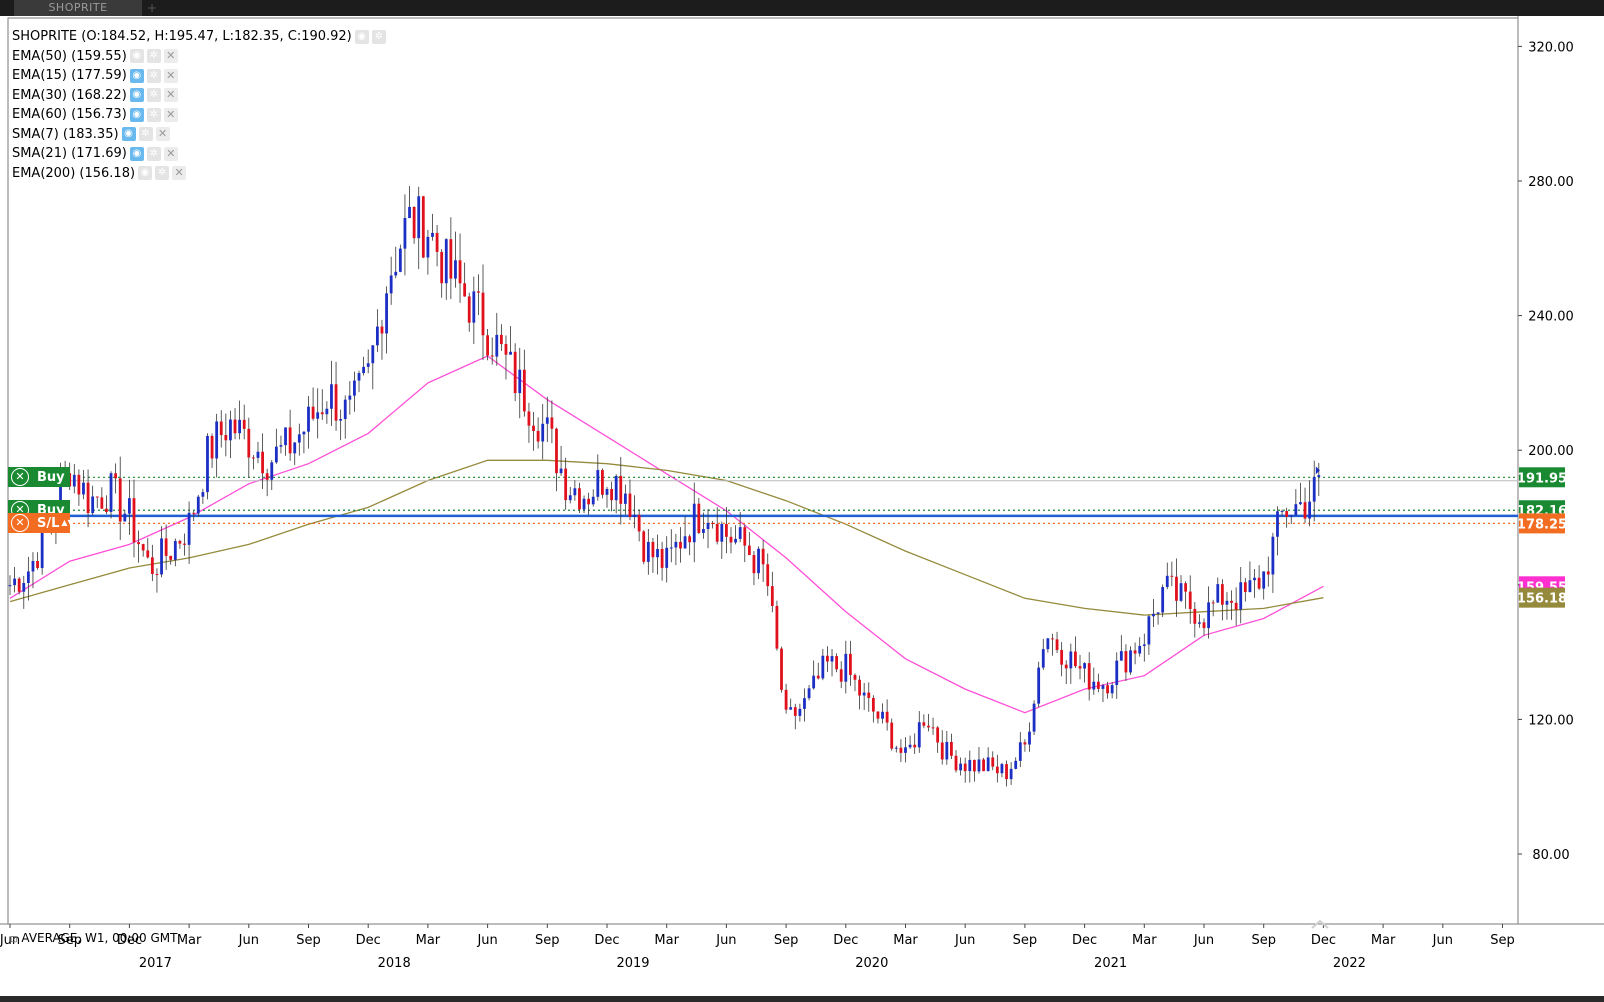 This screenshot has width=1604, height=1002. Describe the element at coordinates (20, 523) in the screenshot. I see `close-circle-icon: ✕` at that location.